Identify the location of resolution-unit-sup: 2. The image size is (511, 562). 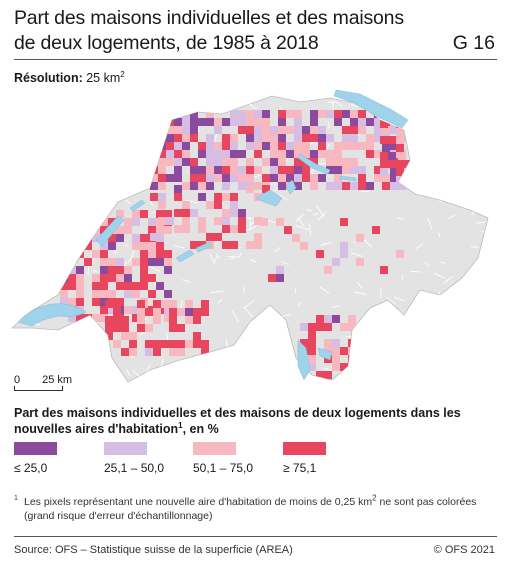
(122, 74).